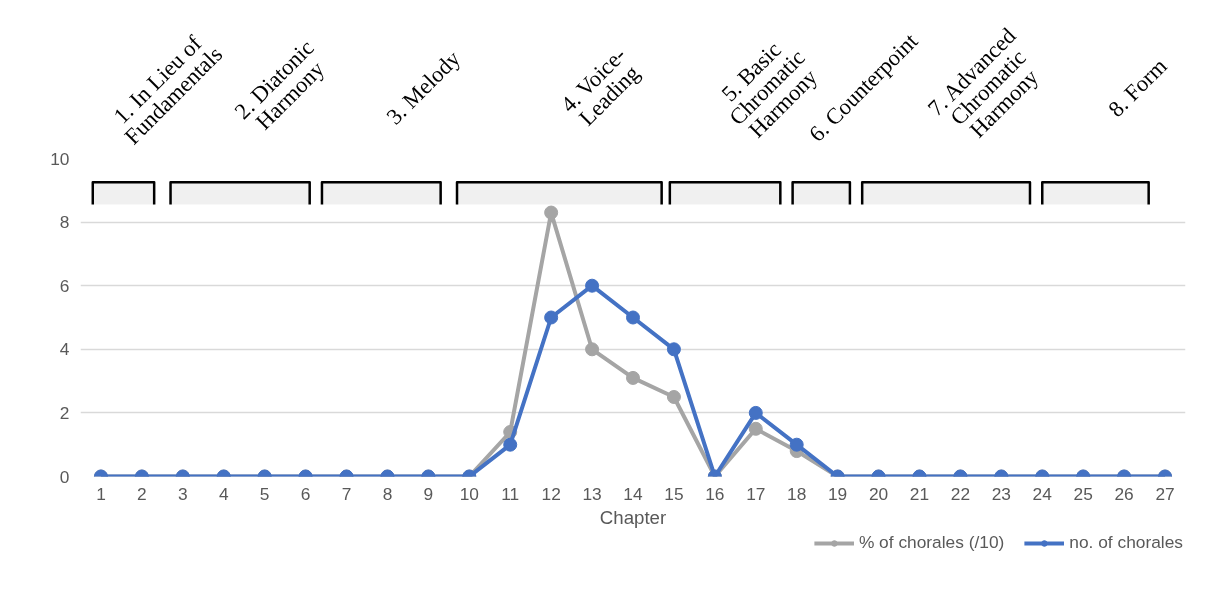 Image resolution: width=1207 pixels, height=611 pixels. What do you see at coordinates (346, 493) in the screenshot?
I see `x-tick-label: 7` at bounding box center [346, 493].